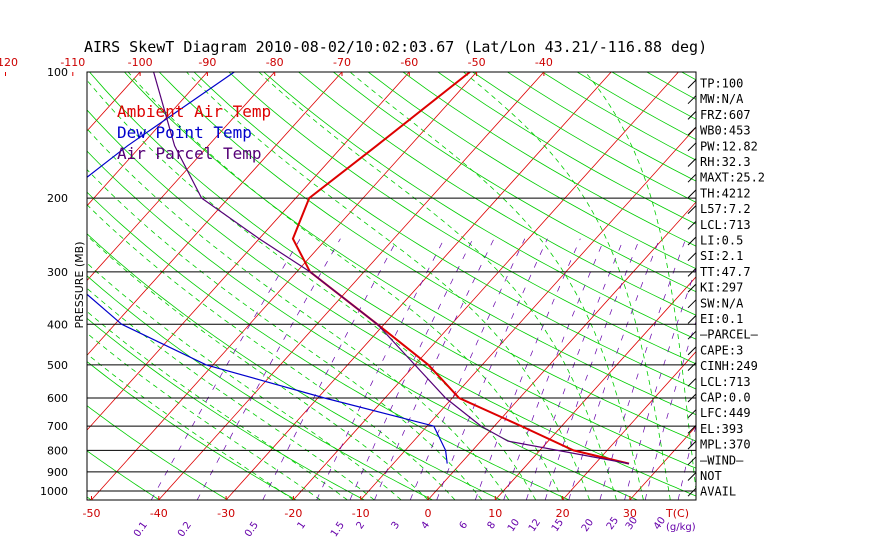 The width and height of the screenshot is (870, 560). What do you see at coordinates (721, 84) in the screenshot?
I see `index-item: TP:100` at bounding box center [721, 84].